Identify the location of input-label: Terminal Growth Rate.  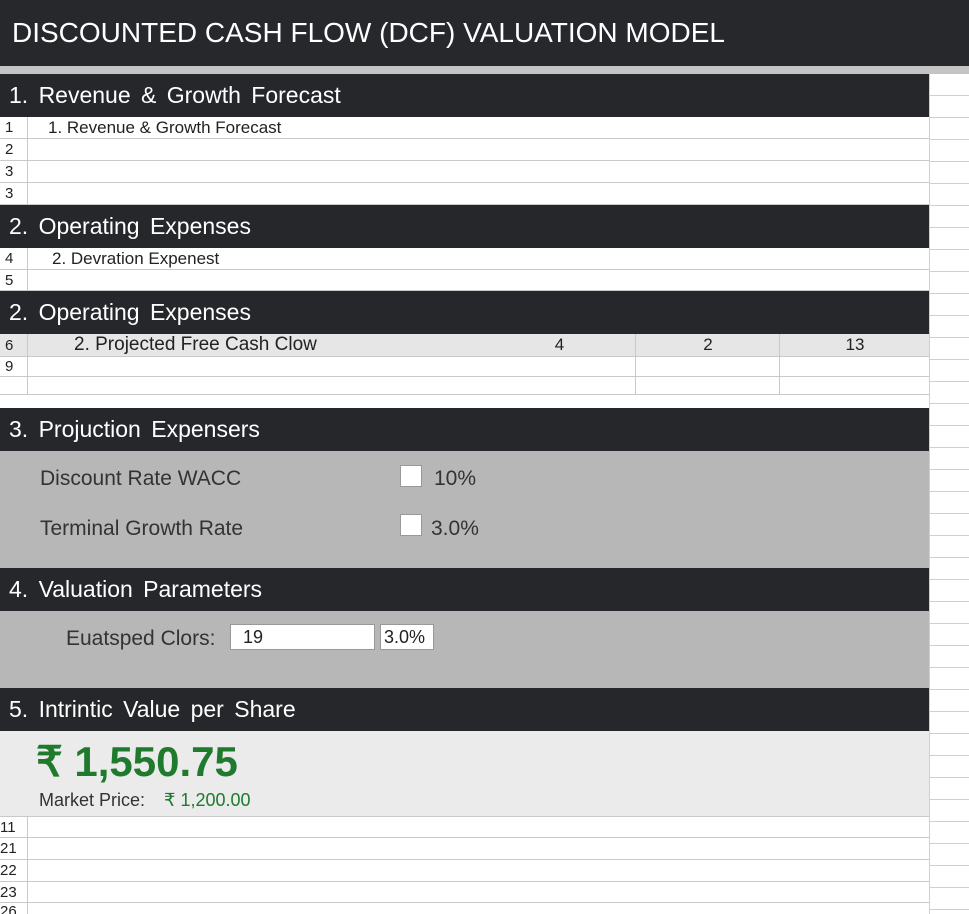
(142, 528).